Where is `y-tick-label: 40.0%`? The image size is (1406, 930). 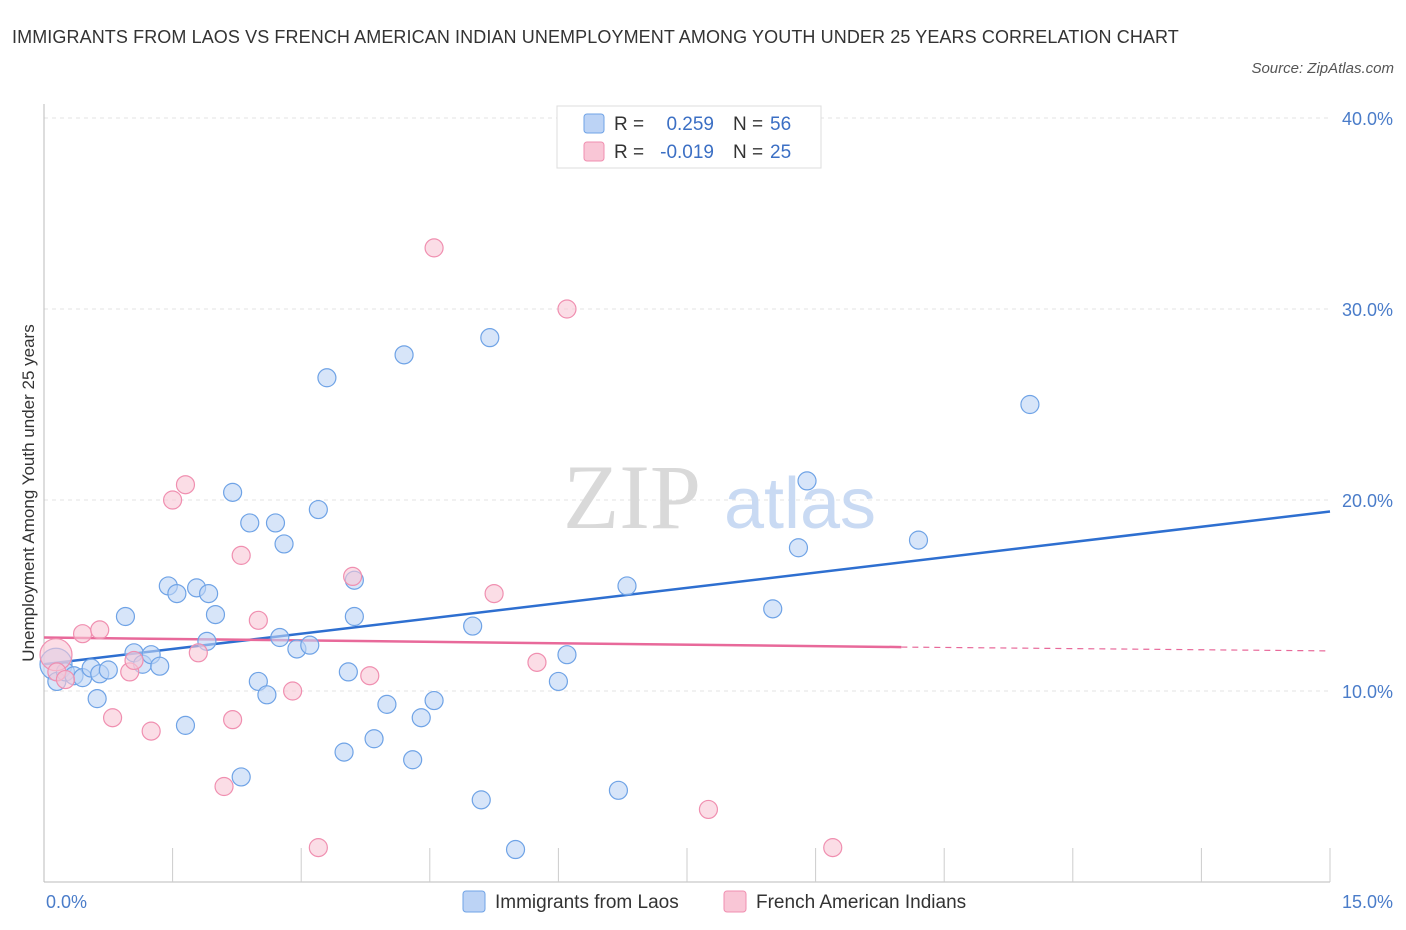
y-tick-label: 40.0% is located at coordinates (1367, 119).